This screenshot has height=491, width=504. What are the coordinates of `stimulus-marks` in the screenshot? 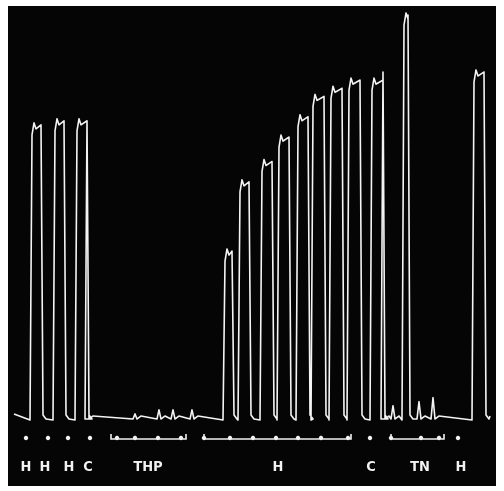 It's located at (242, 437).